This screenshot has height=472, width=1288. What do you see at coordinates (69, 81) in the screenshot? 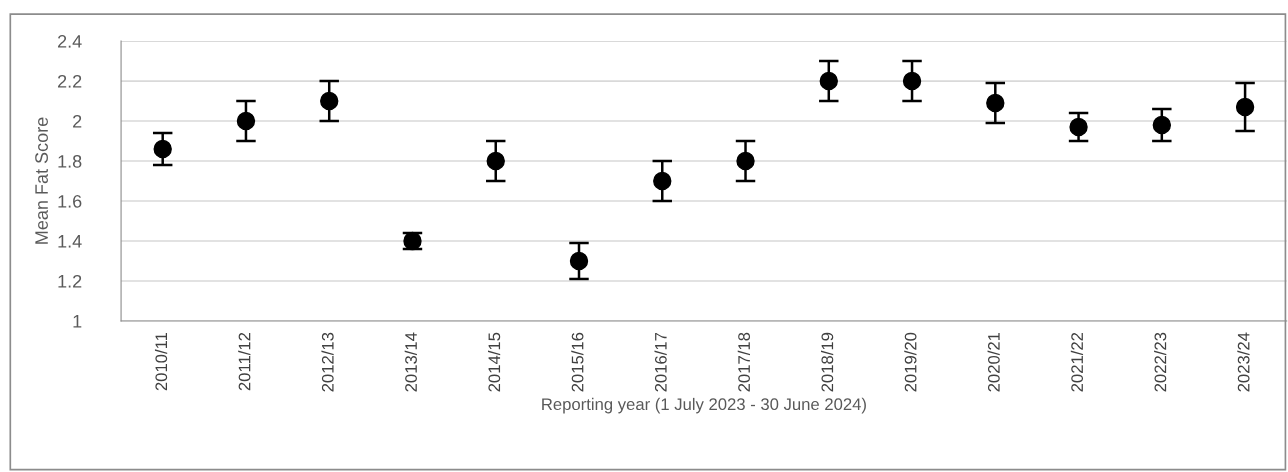
I see `y-tick-label: 2.2` at bounding box center [69, 81].